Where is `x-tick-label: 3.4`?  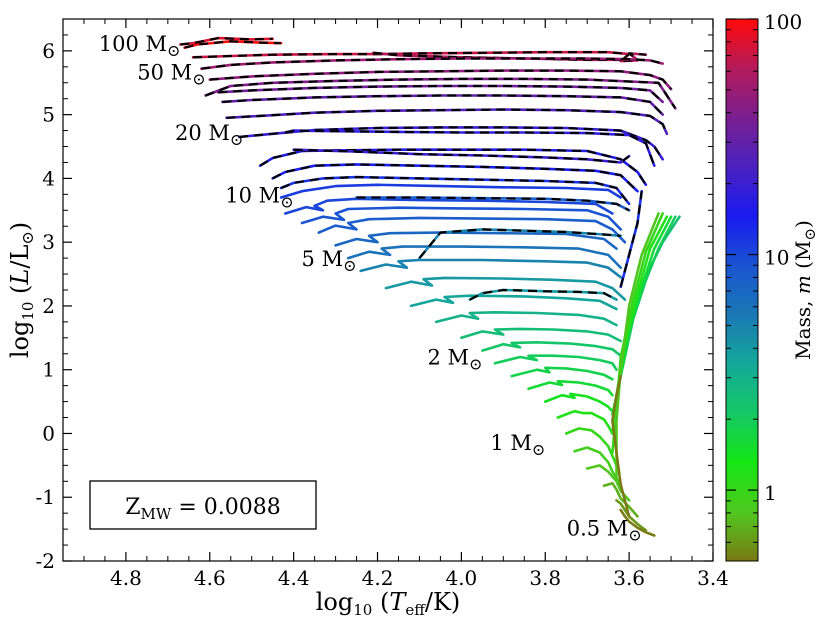 x-tick-label: 3.4 is located at coordinates (713, 578).